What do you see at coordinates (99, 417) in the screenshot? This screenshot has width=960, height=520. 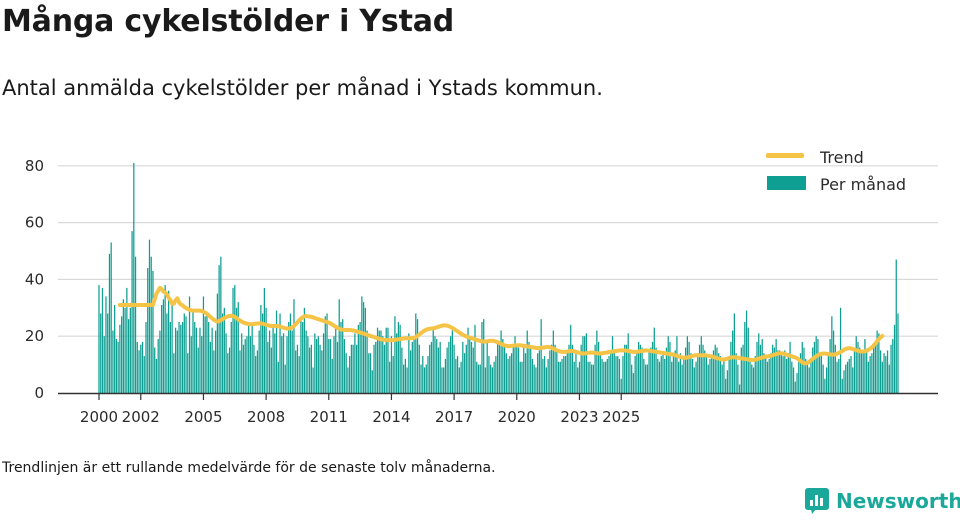 I see `x-tick-label: 2000` at bounding box center [99, 417].